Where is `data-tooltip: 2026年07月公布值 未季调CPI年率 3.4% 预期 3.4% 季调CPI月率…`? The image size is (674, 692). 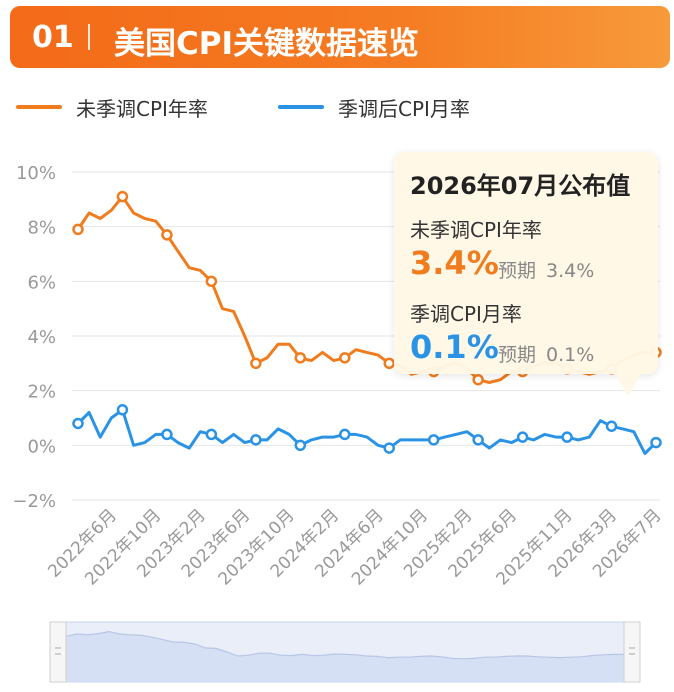
data-tooltip: 2026年07月公布值 未季调CPI年率 3.4% 预期 3.4% 季调CPI月率… is located at coordinates (526, 263).